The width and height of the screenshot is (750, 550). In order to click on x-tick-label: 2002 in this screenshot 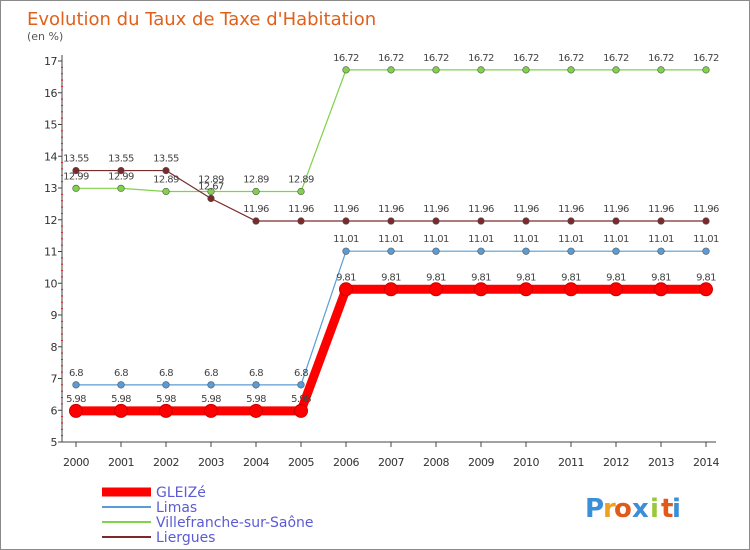, I will do `click(166, 462)`.